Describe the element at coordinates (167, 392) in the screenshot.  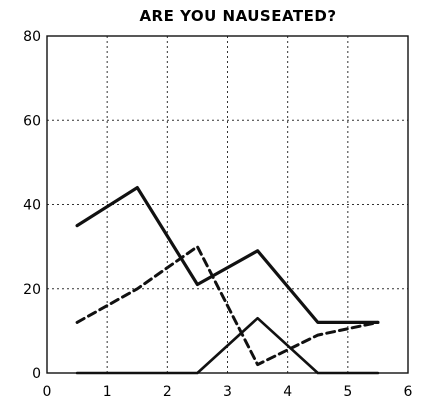
I see `x-tick-label-2: 2` at that location.